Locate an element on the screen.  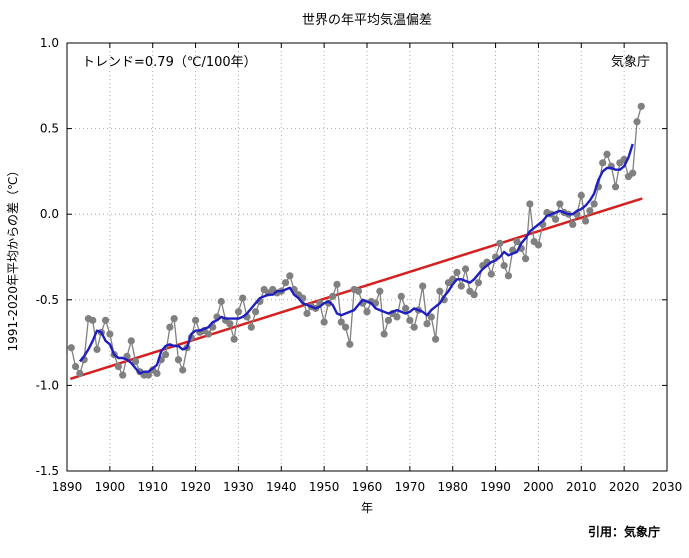
y-tick-label--0.5: -0.5 is located at coordinates (47, 300).